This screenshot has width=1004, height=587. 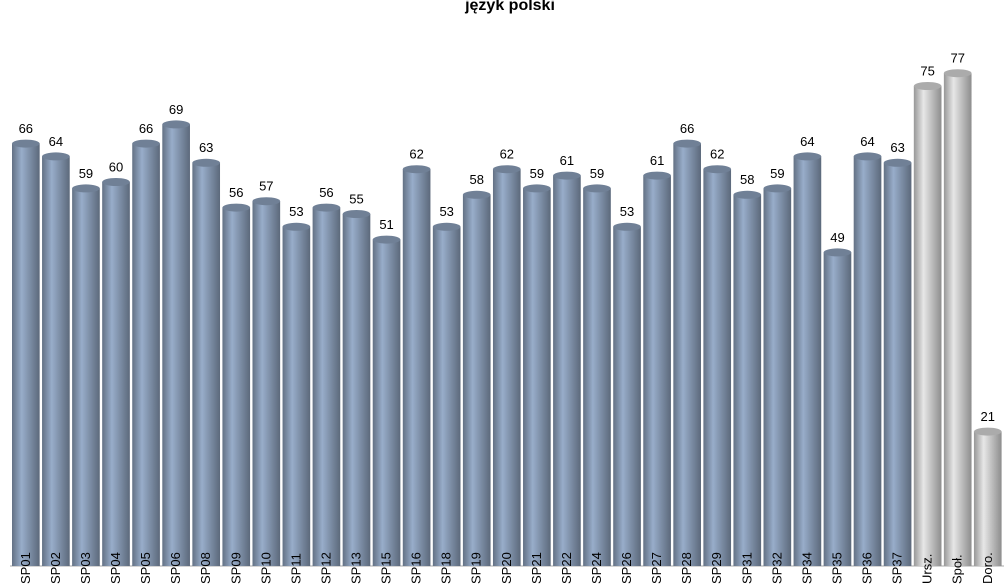 What do you see at coordinates (988, 416) in the screenshot?
I see `value-label: 21` at bounding box center [988, 416].